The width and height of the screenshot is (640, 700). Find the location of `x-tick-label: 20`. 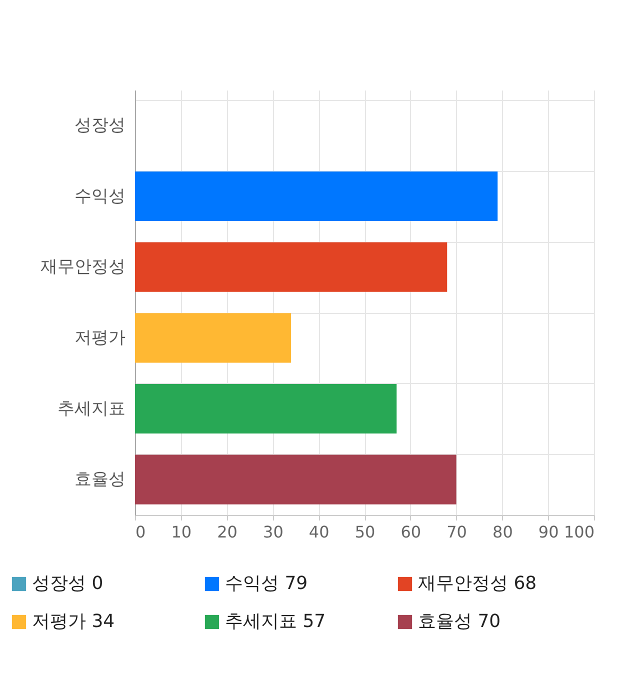

x-tick-label: 20 is located at coordinates (227, 532).